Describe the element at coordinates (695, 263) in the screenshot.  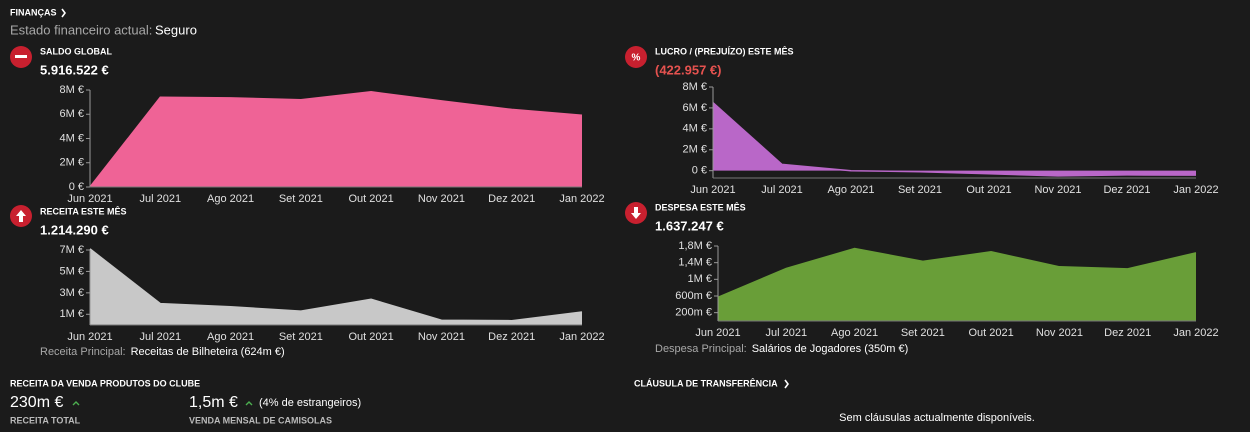
I see `y-tick-label: 1,4M €` at that location.